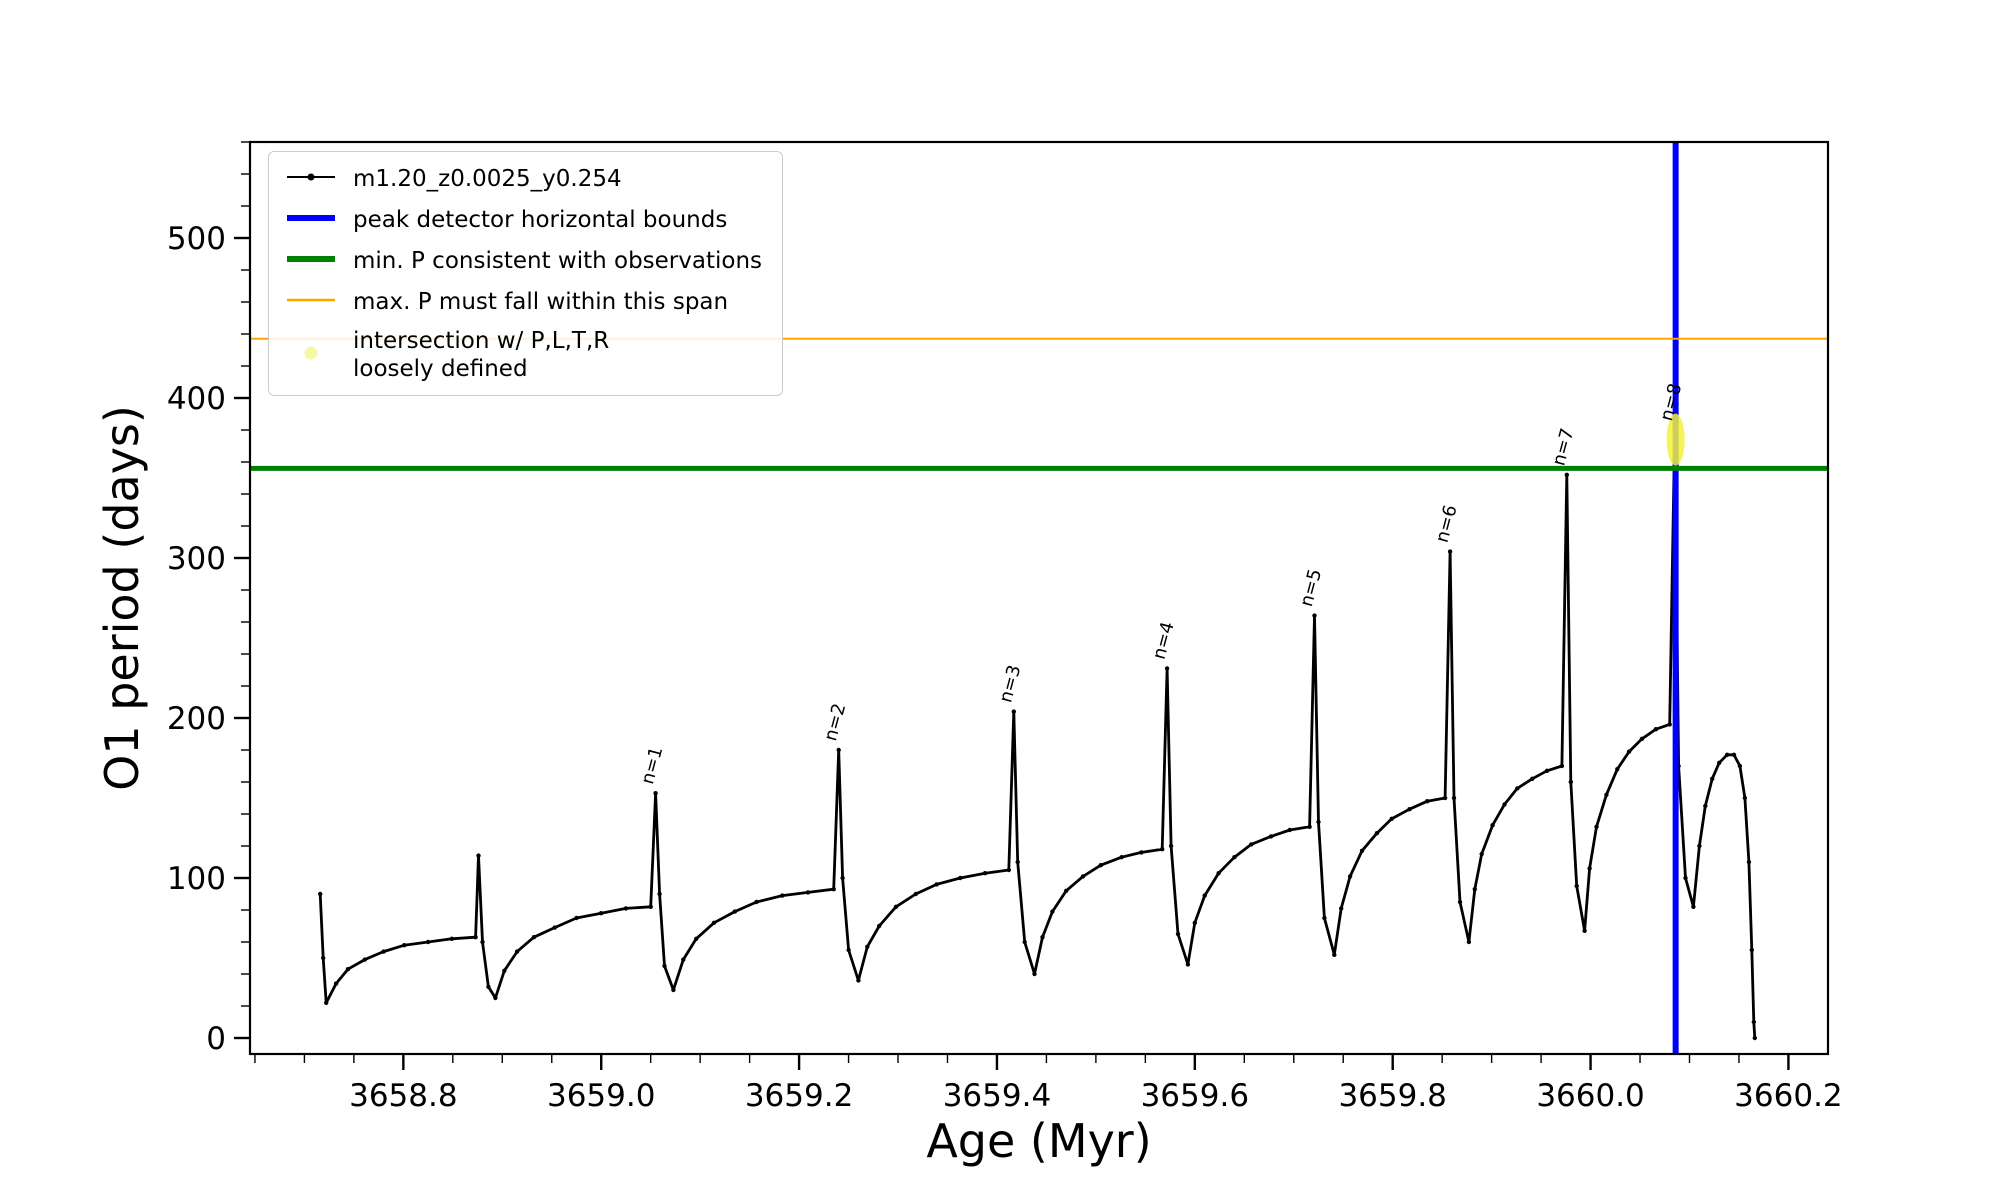 The width and height of the screenshot is (2000, 1200). What do you see at coordinates (1392, 1096) in the screenshot?
I see `x-tick-label: 3659.8` at bounding box center [1392, 1096].